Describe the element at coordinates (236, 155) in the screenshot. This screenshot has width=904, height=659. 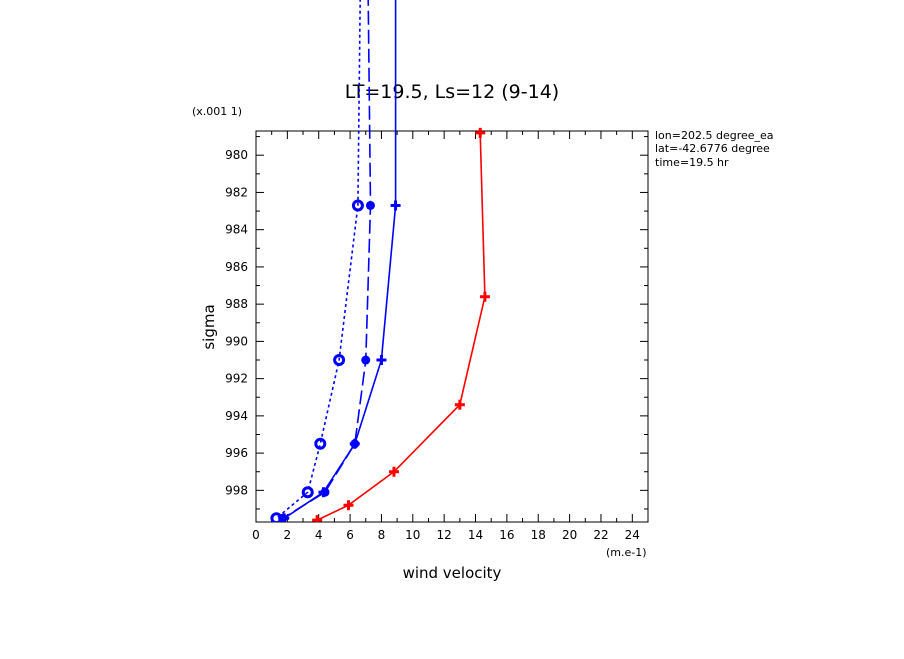
I see `y-tick-label: 980` at that location.